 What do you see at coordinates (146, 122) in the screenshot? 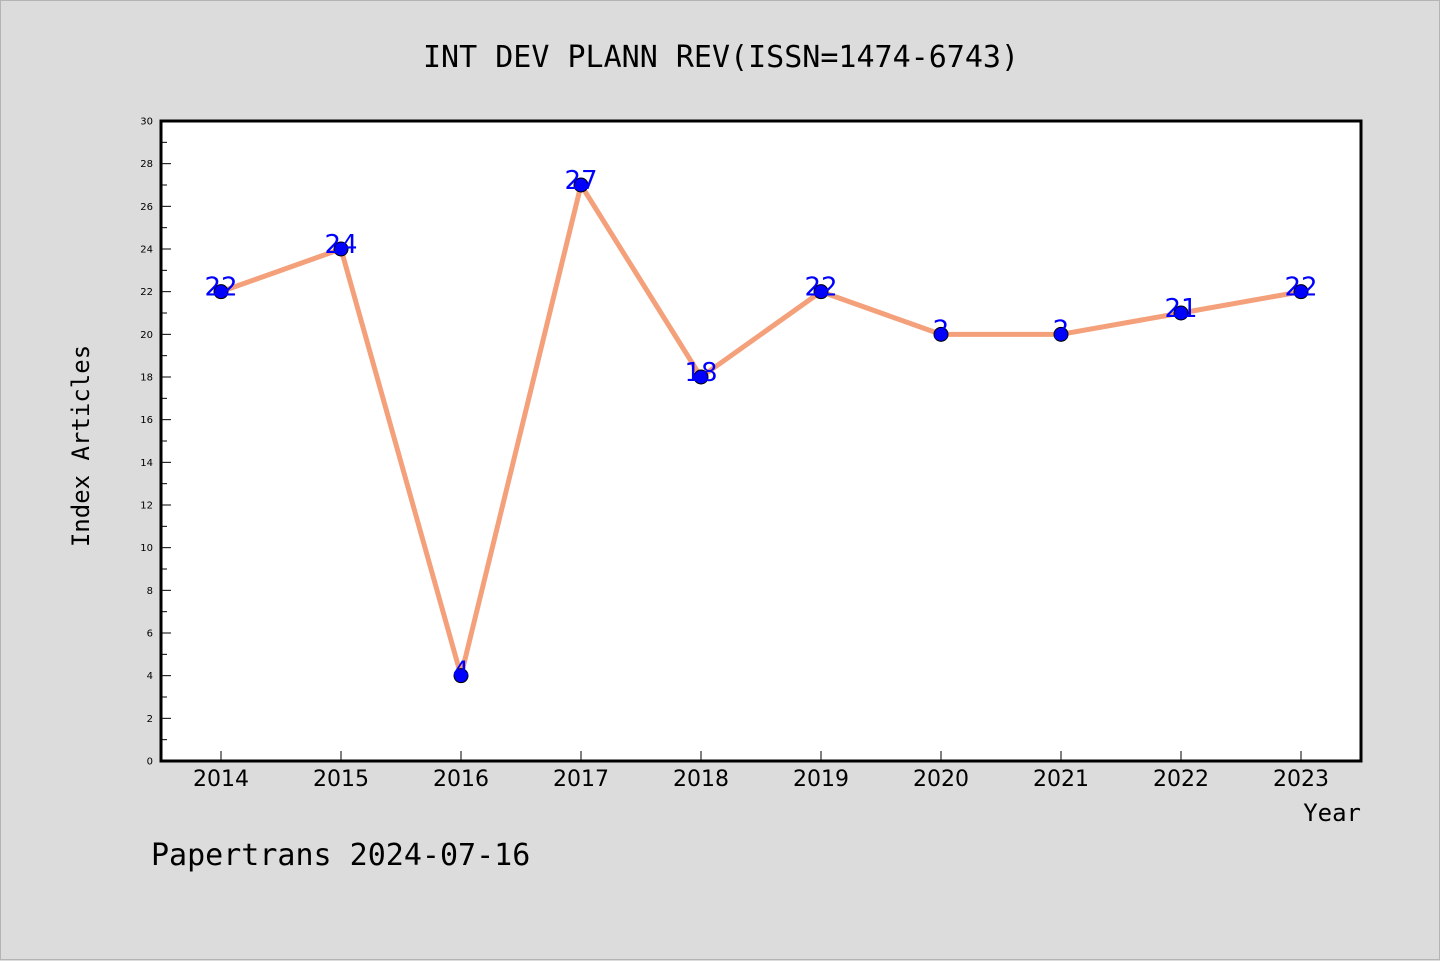
I see `y-tick-label: 30` at bounding box center [146, 122].